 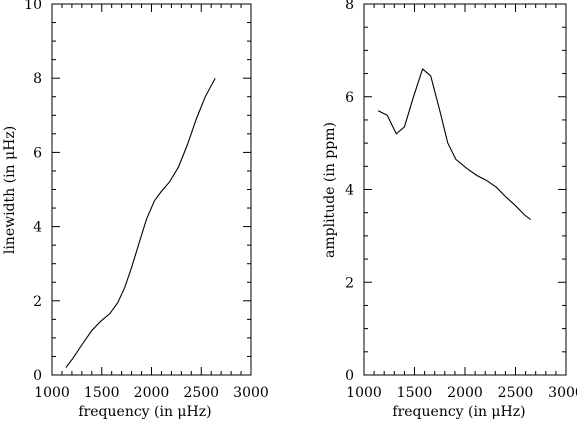 What do you see at coordinates (33, 6) in the screenshot?
I see `y-tick-label: 10` at bounding box center [33, 6].